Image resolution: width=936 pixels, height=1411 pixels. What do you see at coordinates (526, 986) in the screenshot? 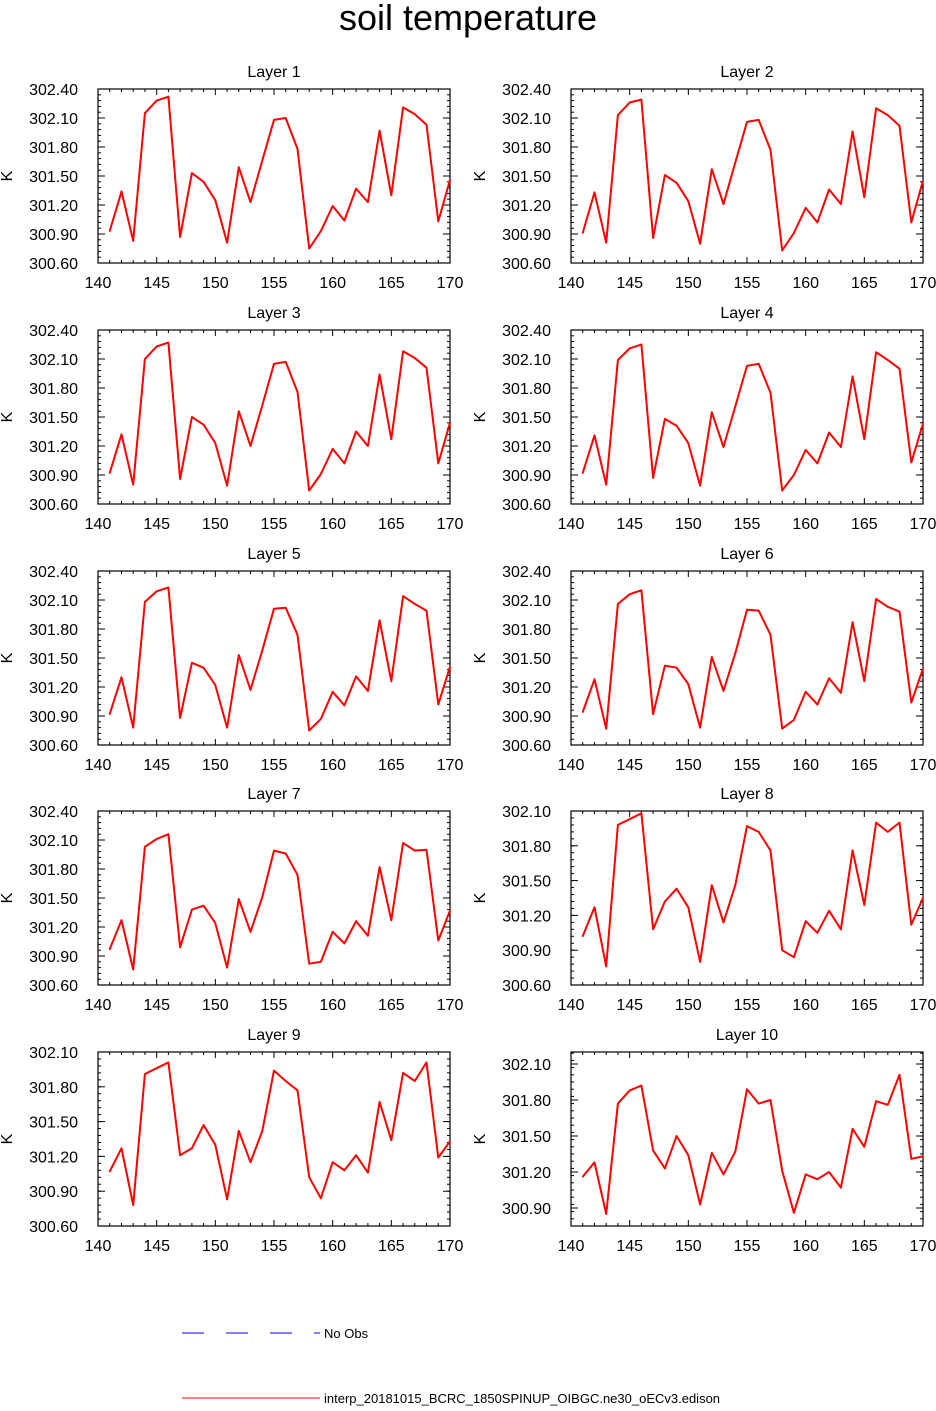
I see `y-tick-label: 300.60` at bounding box center [526, 986].